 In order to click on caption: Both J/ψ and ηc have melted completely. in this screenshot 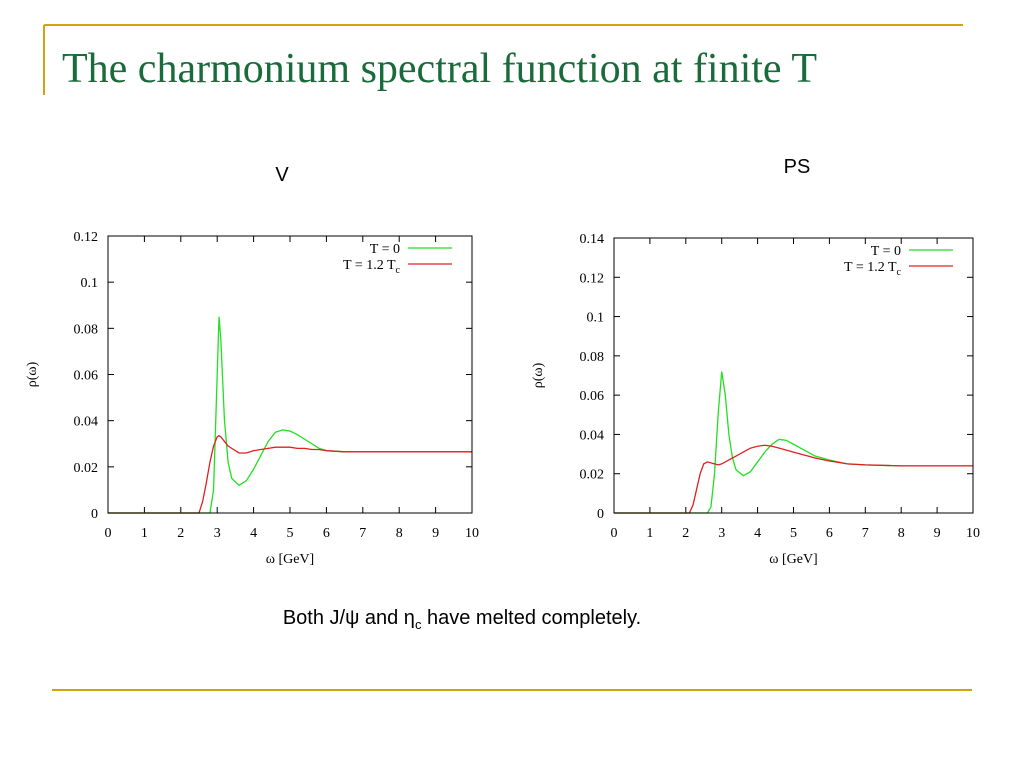, I will do `click(462, 619)`.